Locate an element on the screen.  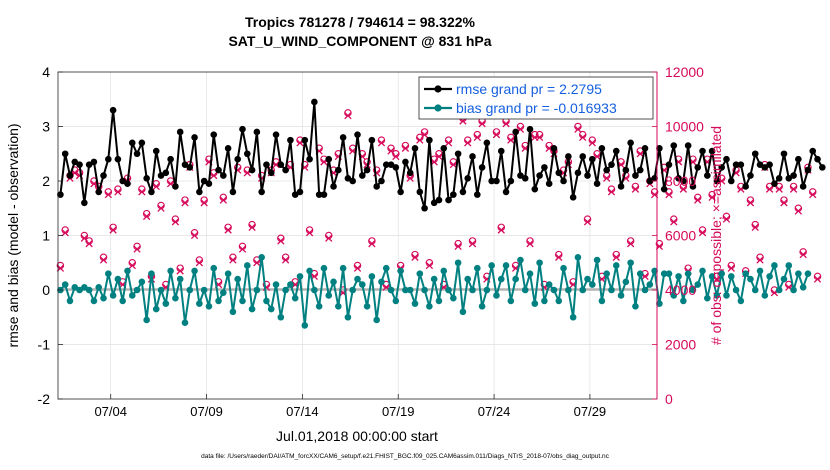
y-tick-label: 1 is located at coordinates (46, 236).